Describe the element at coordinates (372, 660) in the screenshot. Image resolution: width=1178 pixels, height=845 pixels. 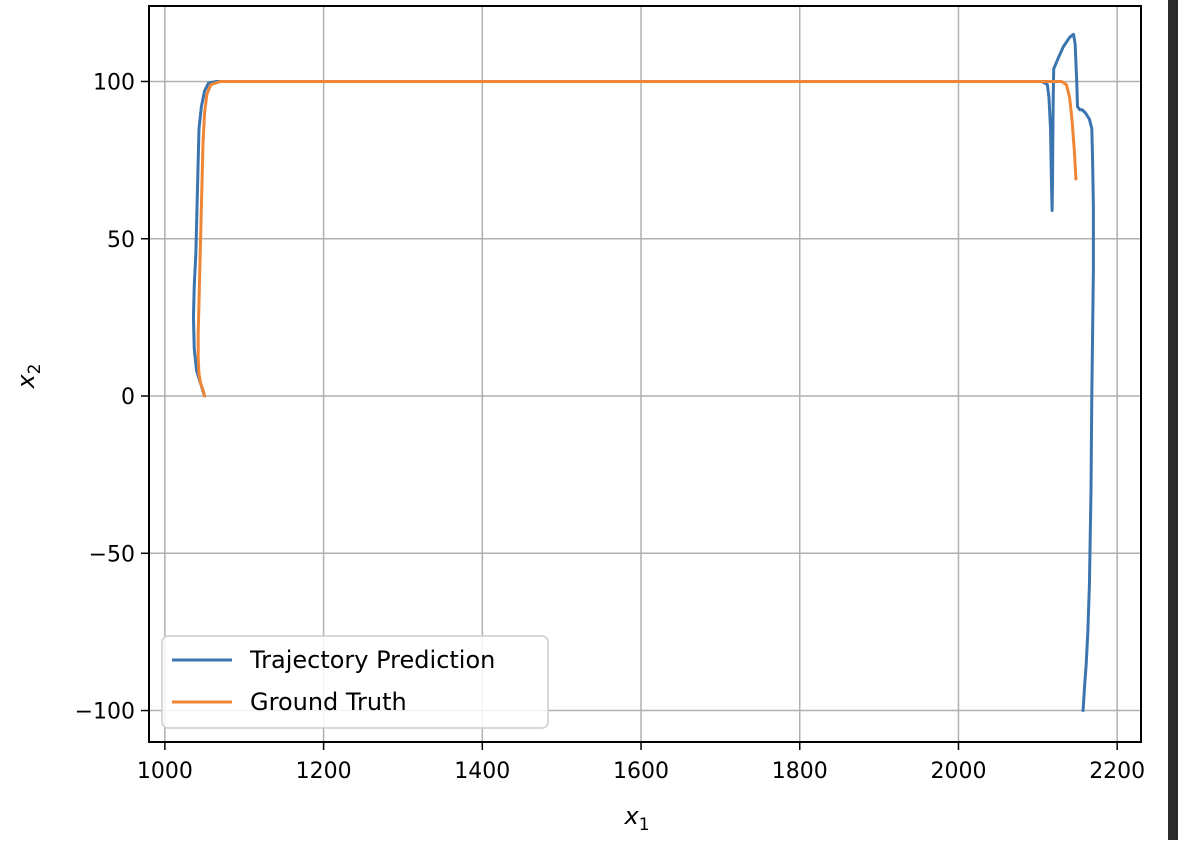
I see `legend-label-trajectory-prediction: Trajectory Prediction` at that location.